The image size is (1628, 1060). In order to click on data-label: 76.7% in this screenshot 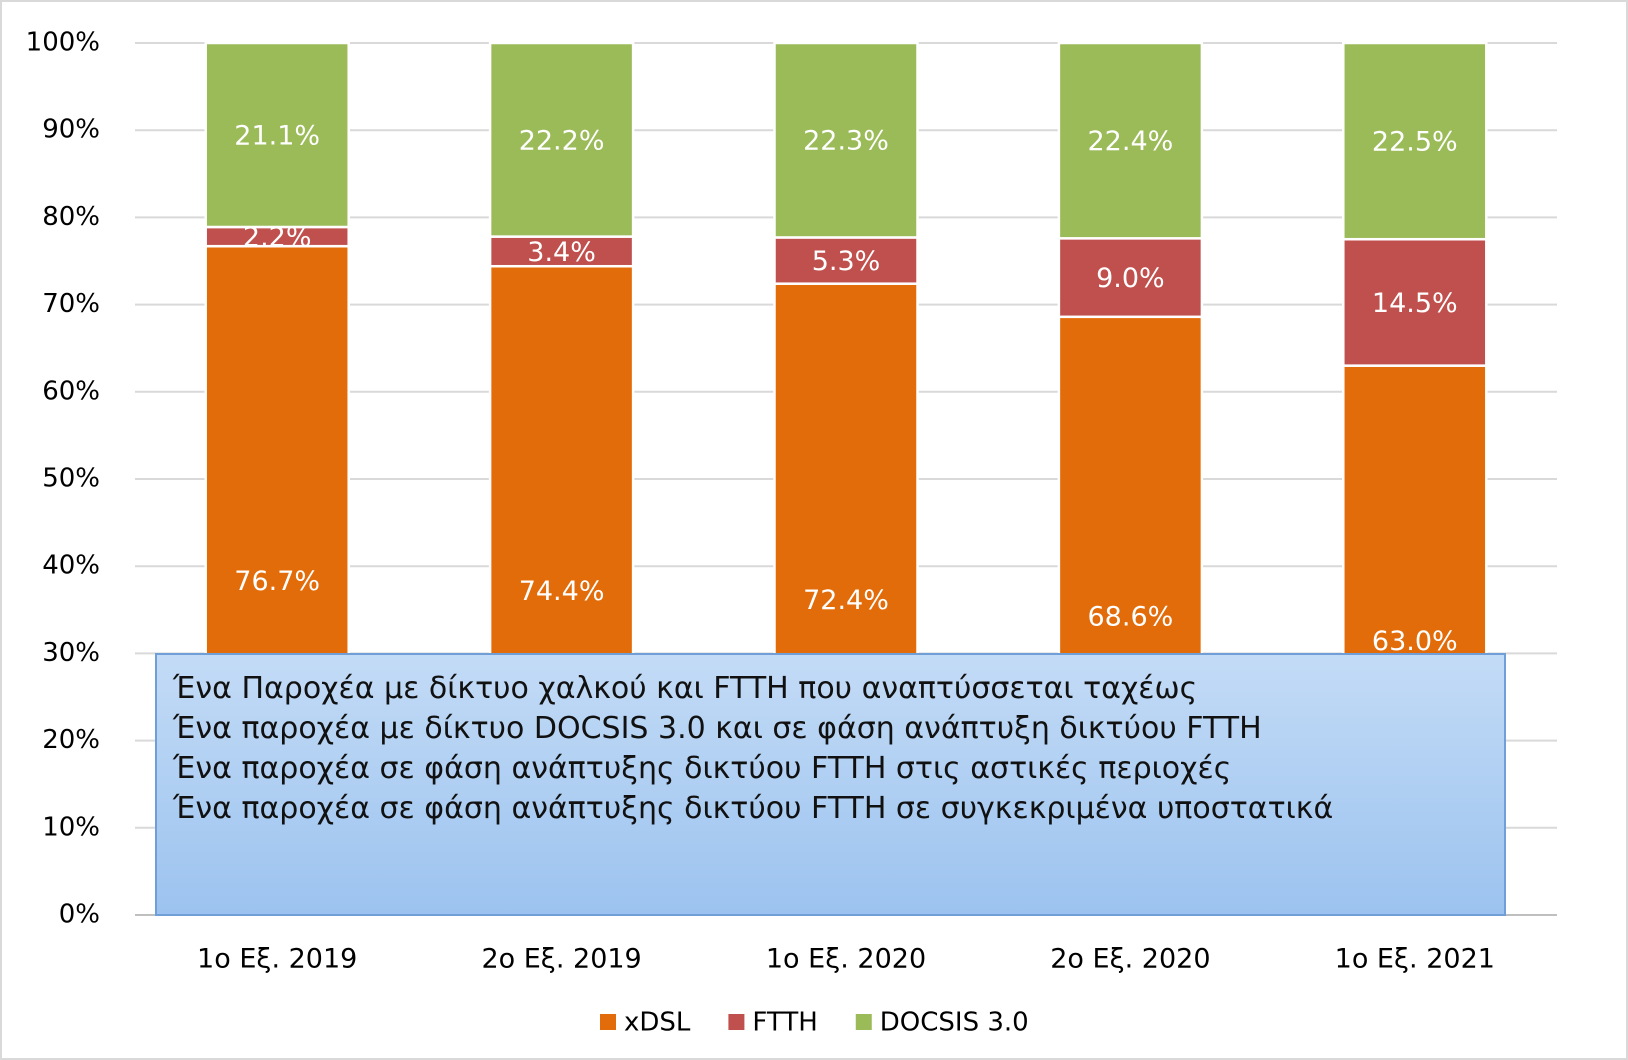, I will do `click(277, 581)`.